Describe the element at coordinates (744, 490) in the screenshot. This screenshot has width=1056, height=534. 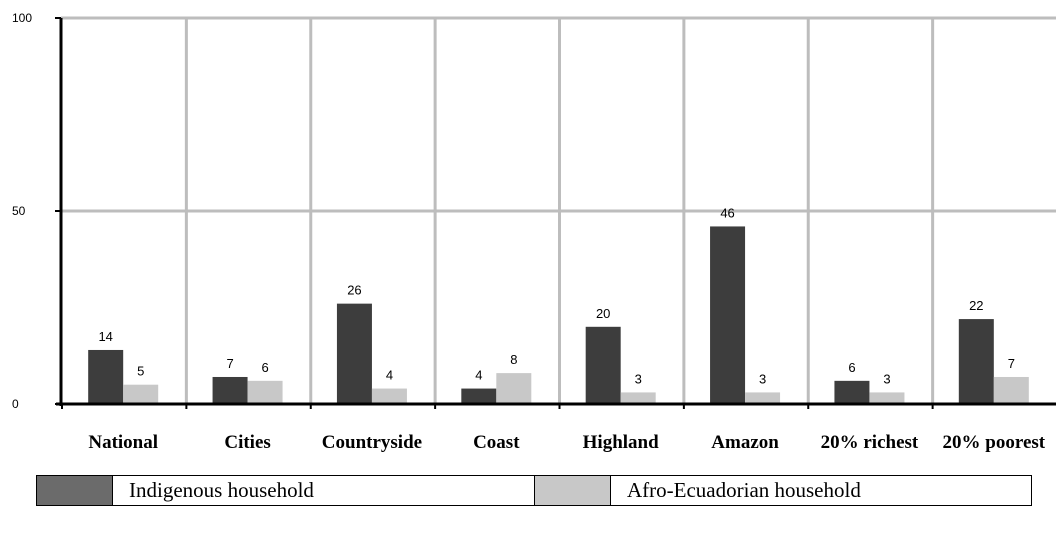
I see `legend-label-afro-ecuadorian: Afro-Ecuadorian household` at that location.